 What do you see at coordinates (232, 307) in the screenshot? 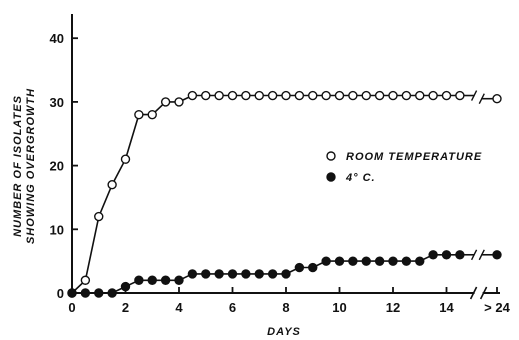
I see `x-tick-label: 6` at bounding box center [232, 307].